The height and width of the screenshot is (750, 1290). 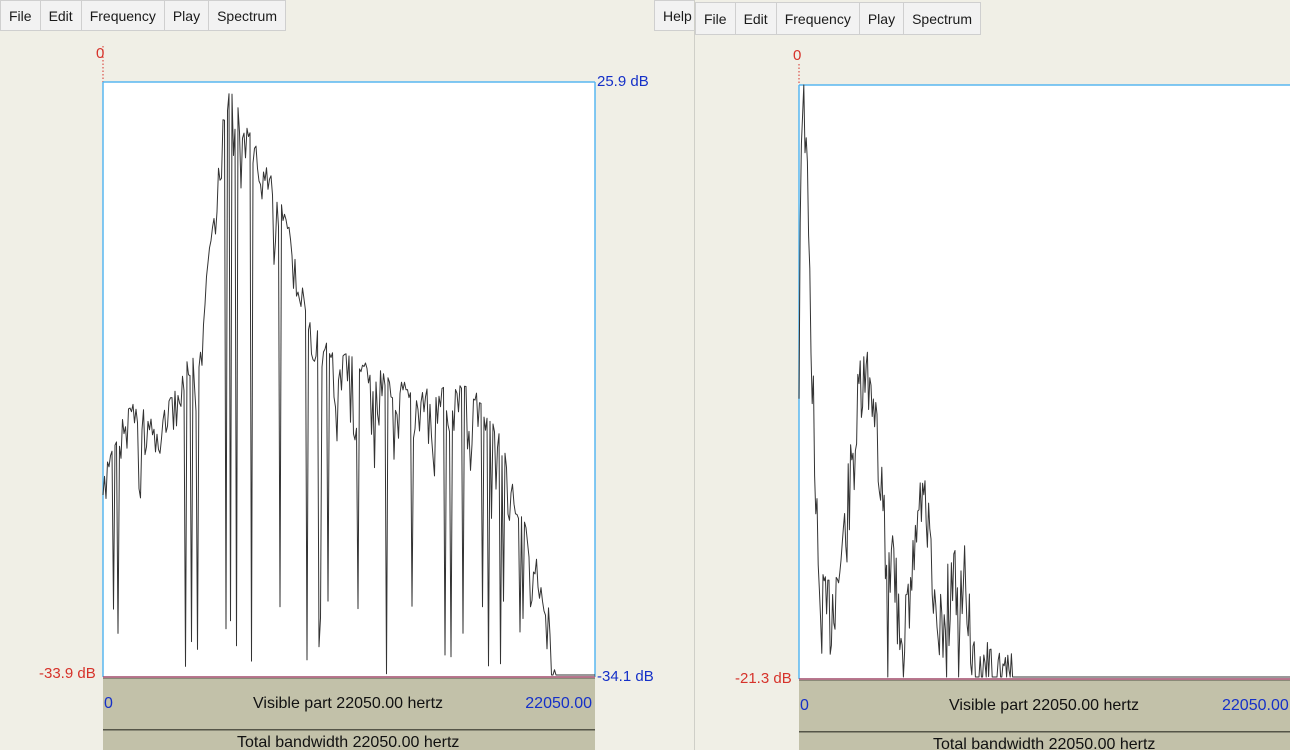 What do you see at coordinates (625, 676) in the screenshot?
I see `db-min-right-label: -34.1 dB` at bounding box center [625, 676].